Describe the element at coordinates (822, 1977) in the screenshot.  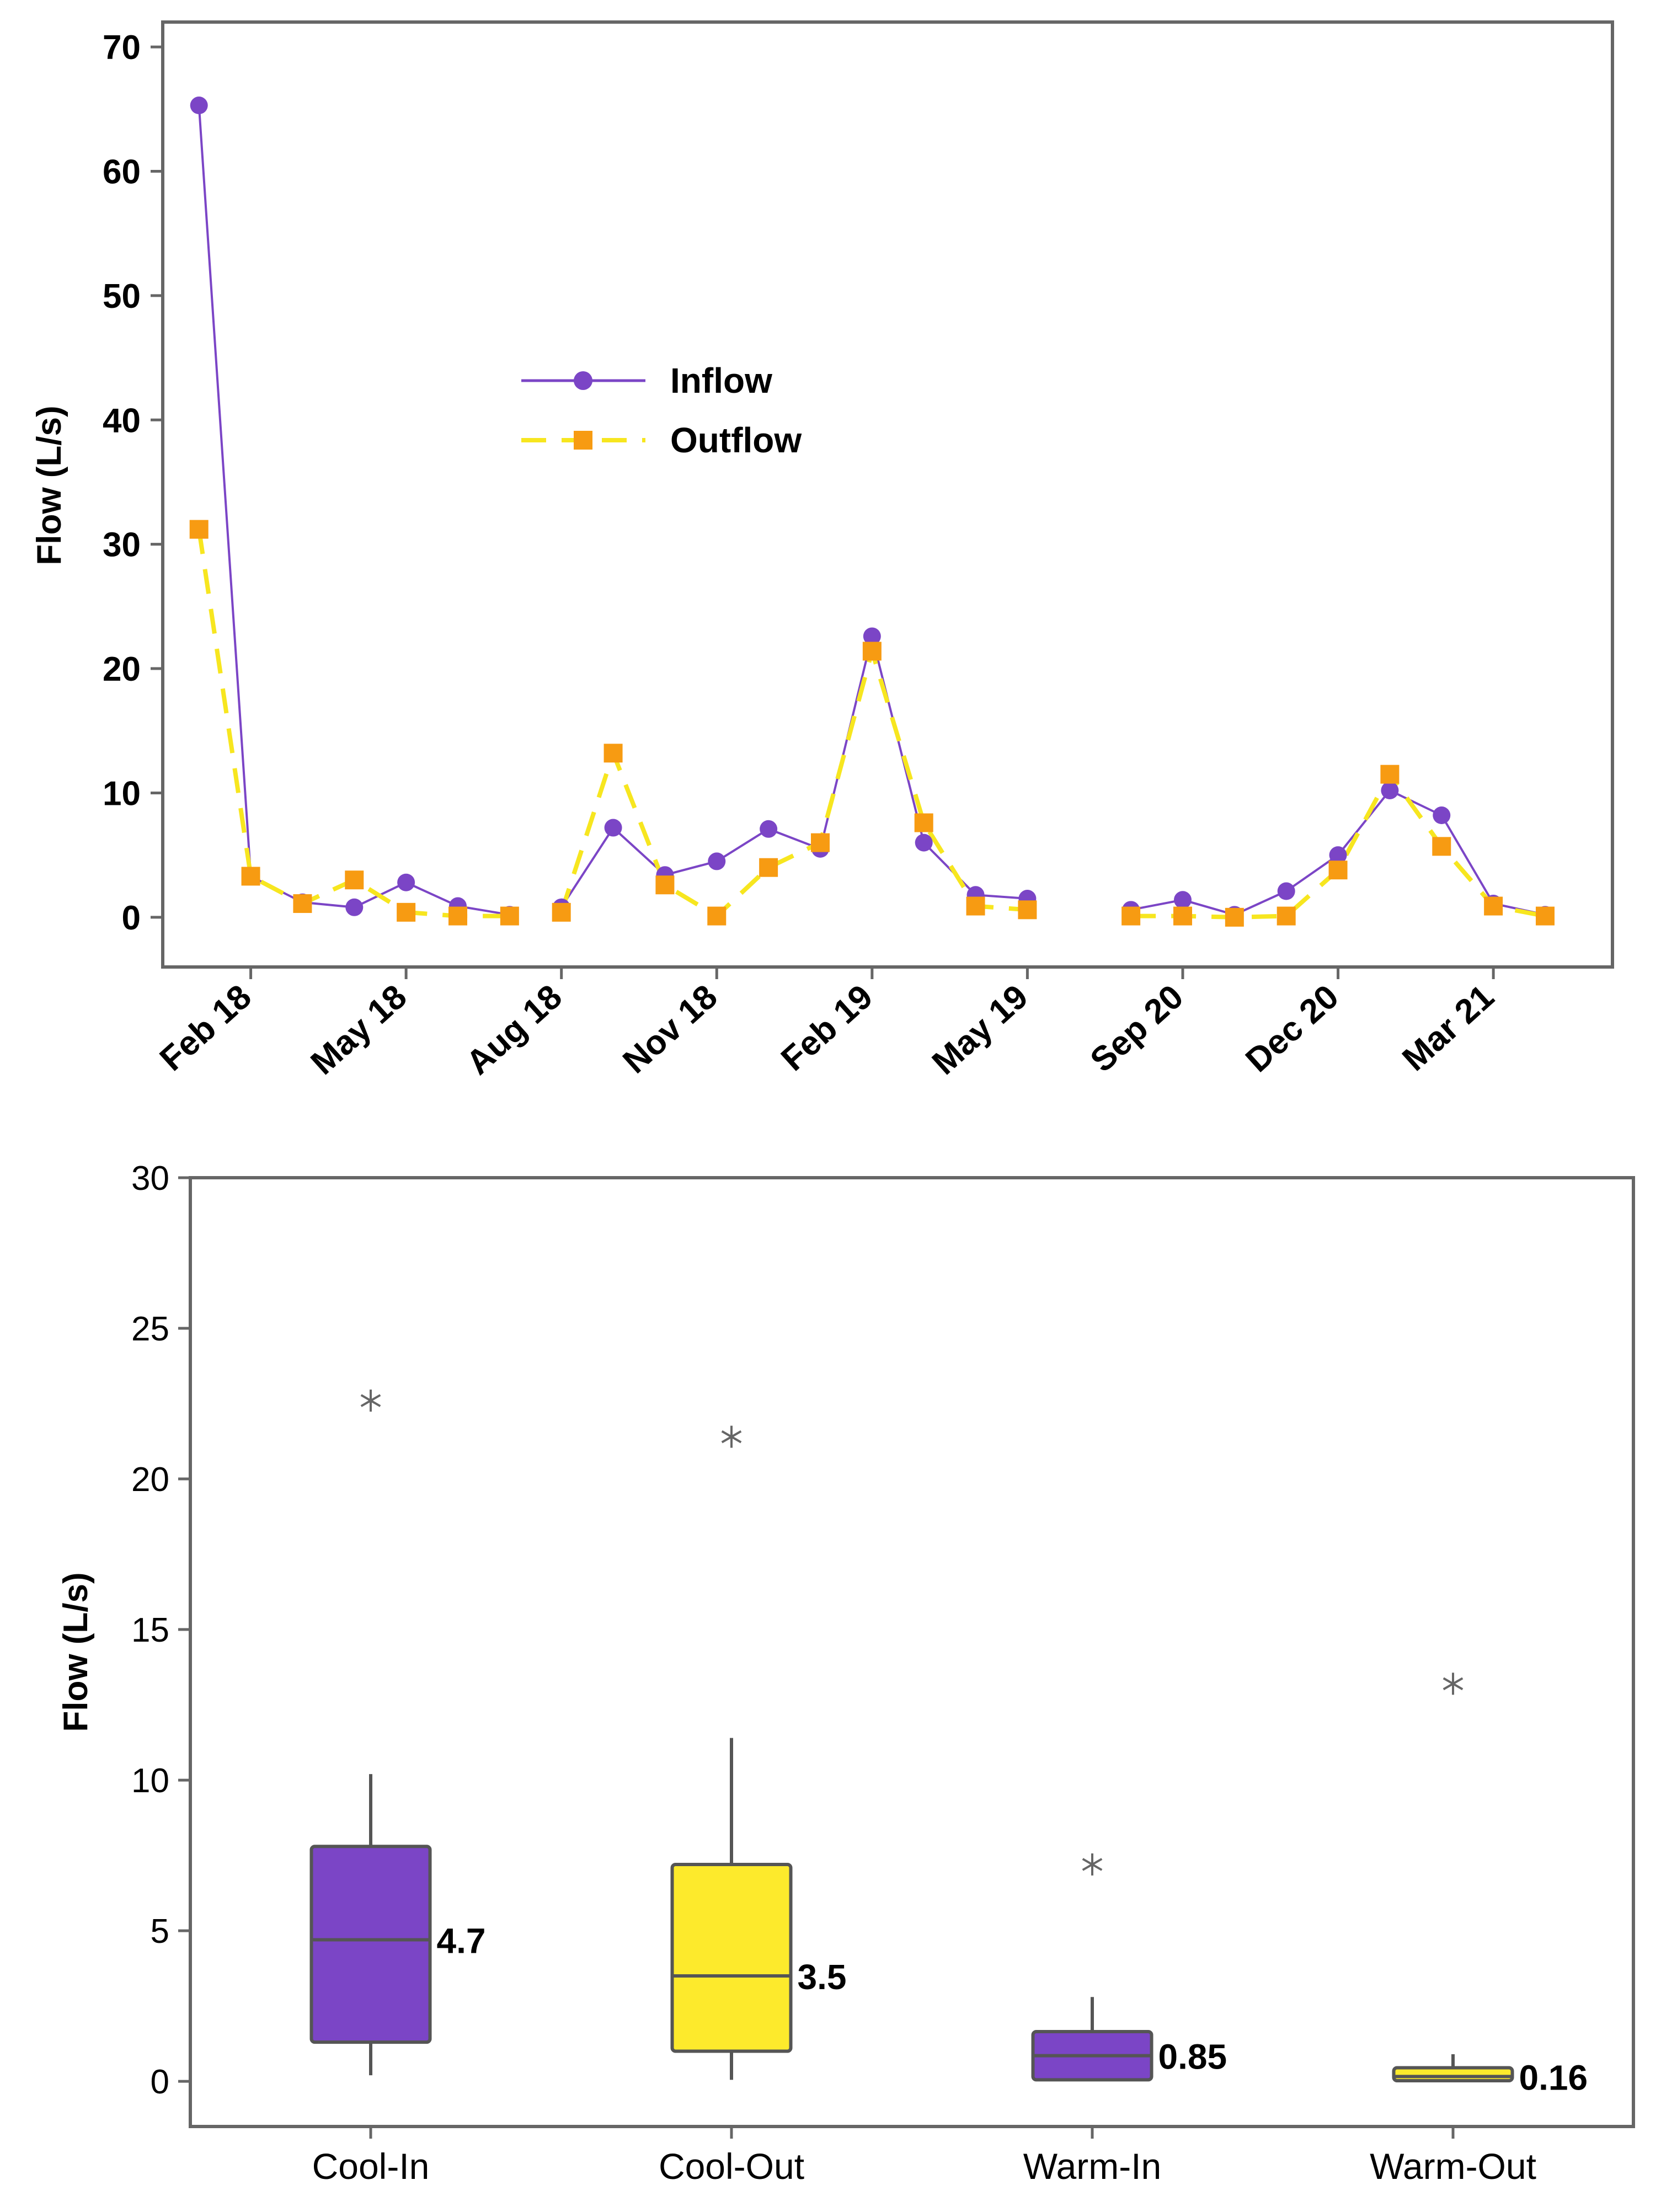
I see `cool-out-median-label: 3.5` at that location.